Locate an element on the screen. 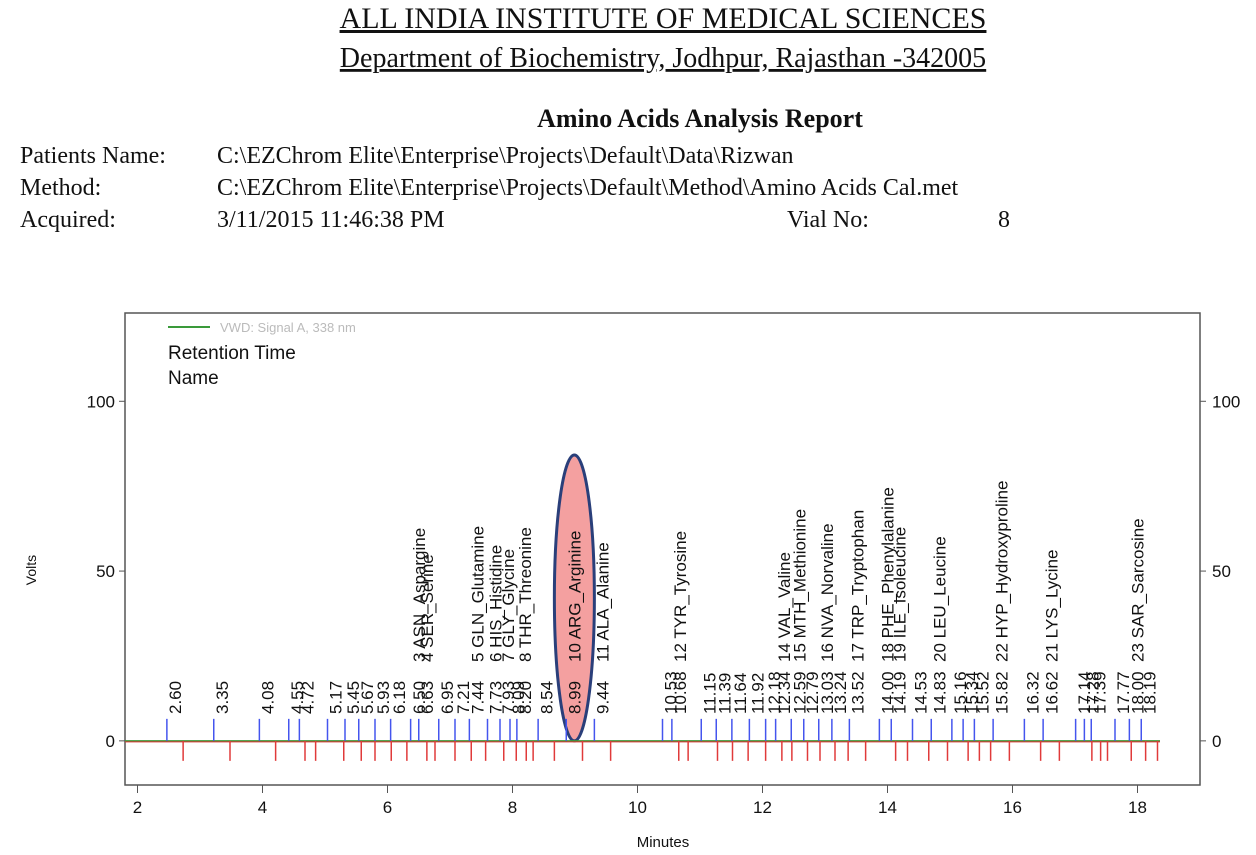 The image size is (1256, 855). peak-name: 5 GLN_Glutamine is located at coordinates (478, 594).